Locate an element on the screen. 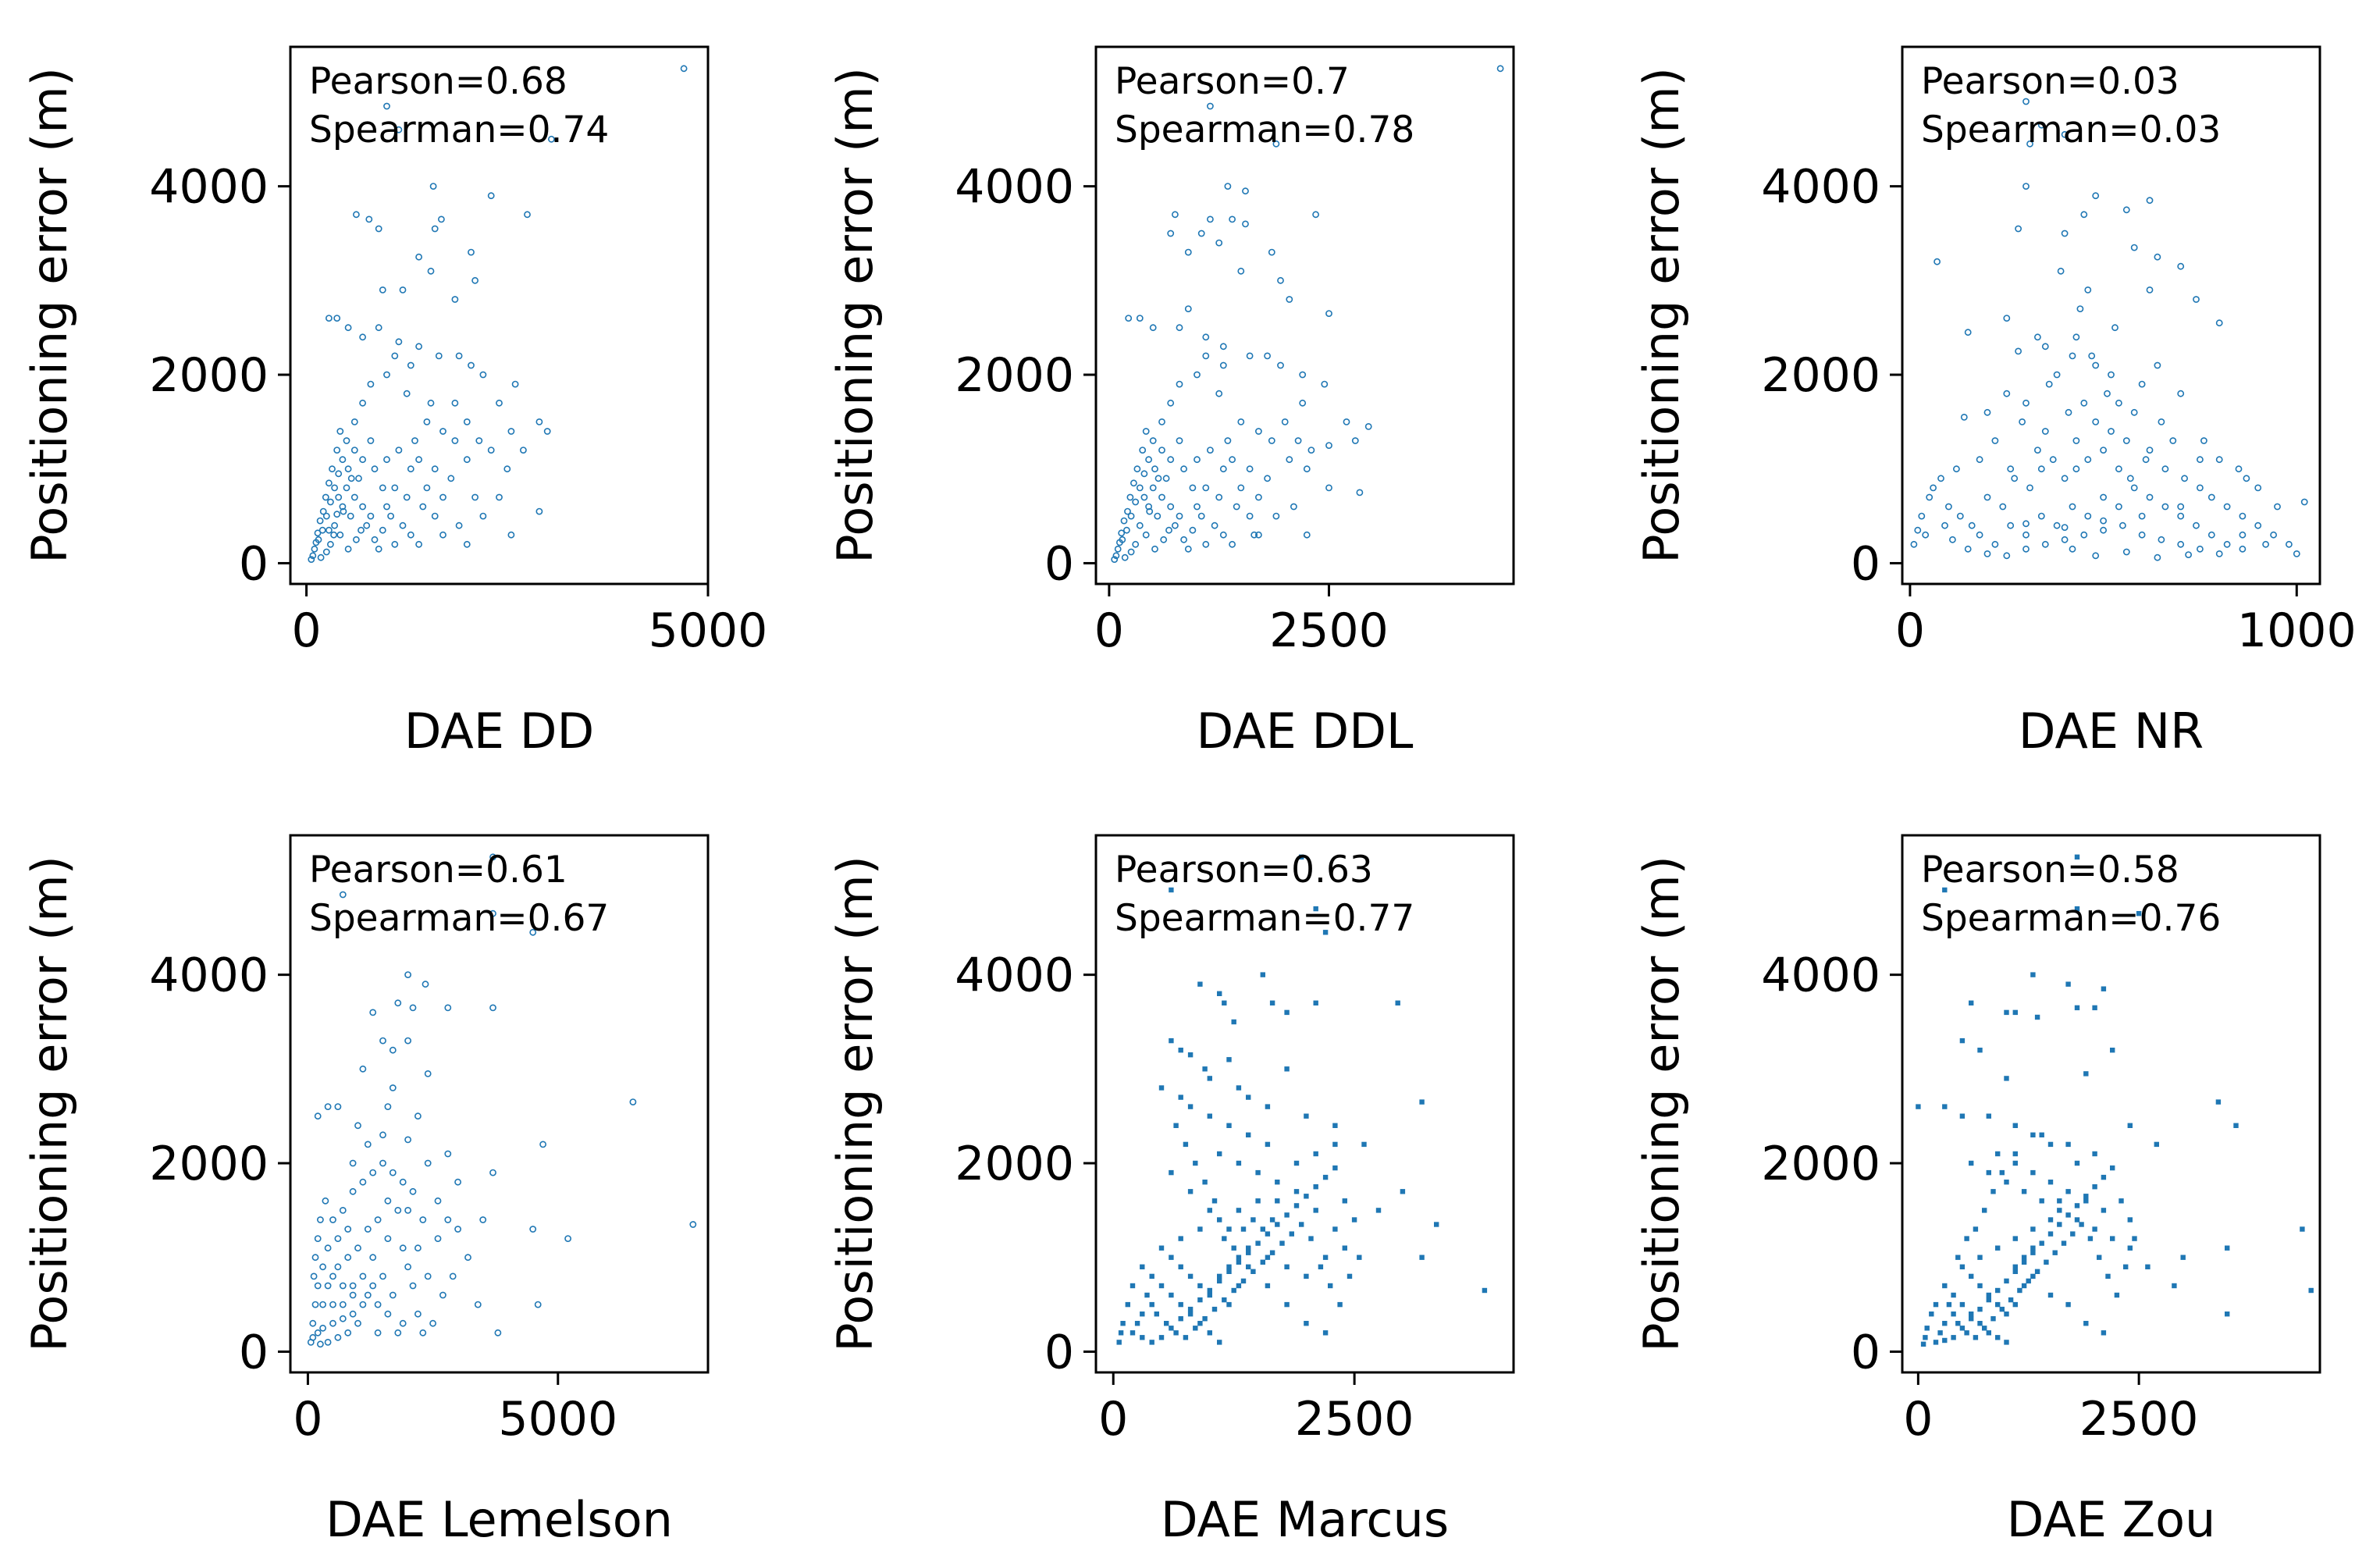 The height and width of the screenshot is (1566, 2380). y-tick-label: 2000 is located at coordinates (1820, 1164).